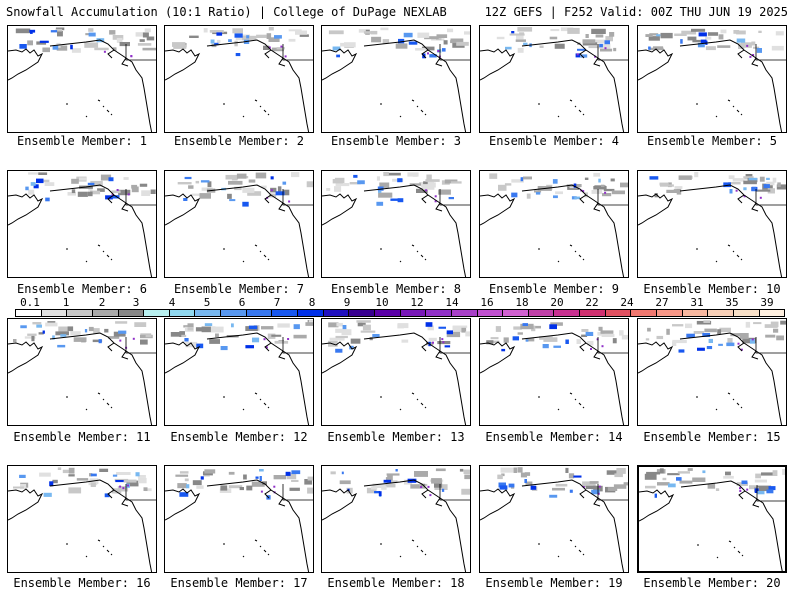 Image resolution: width=800 pixels, height=600 pixels. What do you see at coordinates (102, 302) in the screenshot?
I see `colorbar-tick-label: 2` at bounding box center [102, 302].